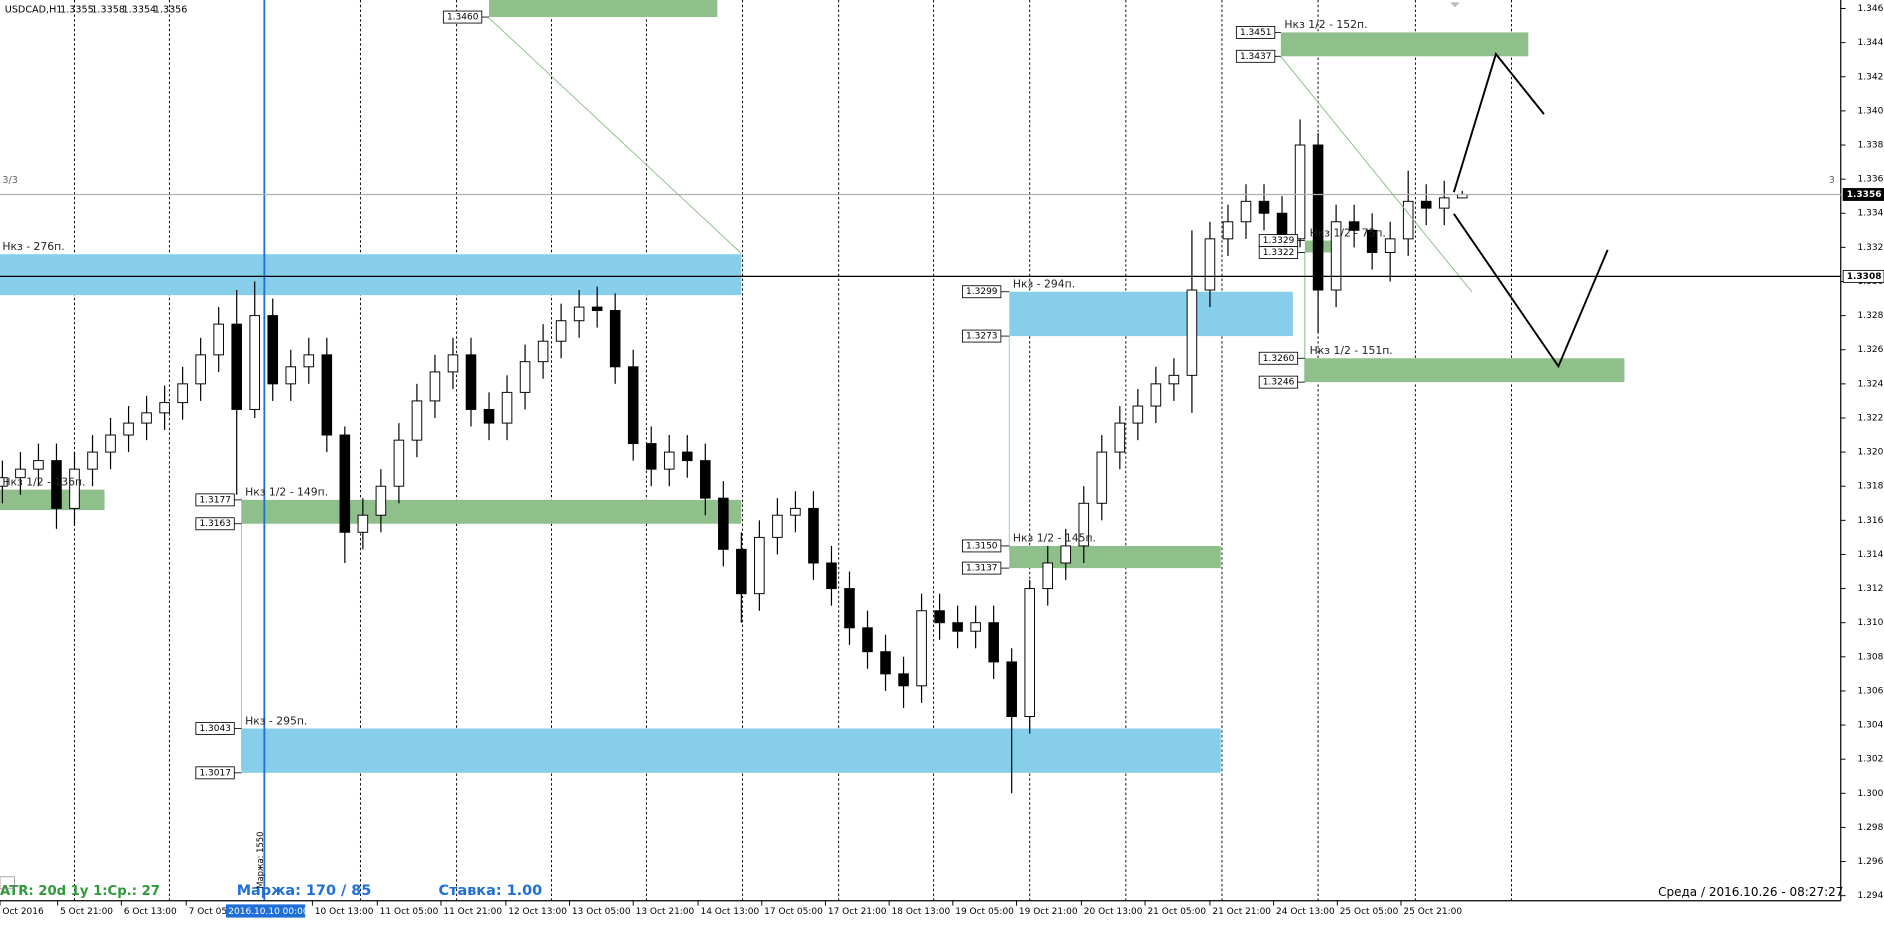 The image size is (1884, 926). I want to click on x-tick-label: 19 Oct 21:00, so click(1048, 912).